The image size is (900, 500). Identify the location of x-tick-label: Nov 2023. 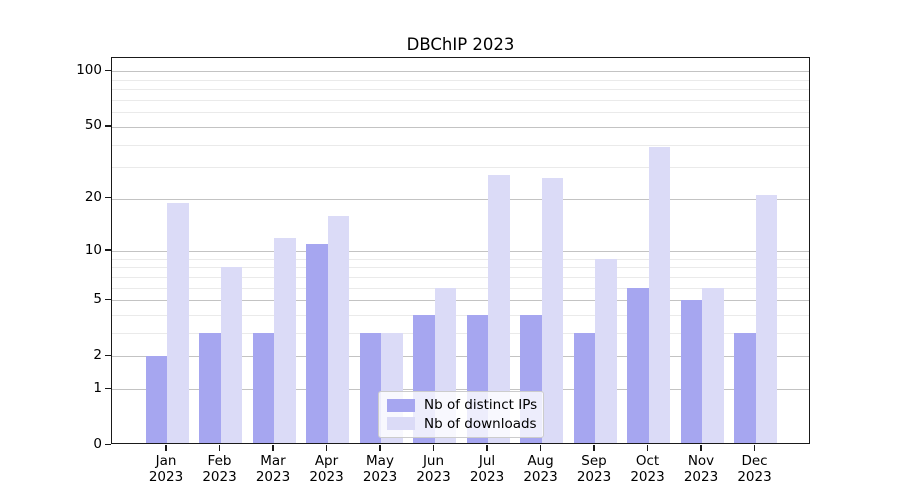
(701, 469).